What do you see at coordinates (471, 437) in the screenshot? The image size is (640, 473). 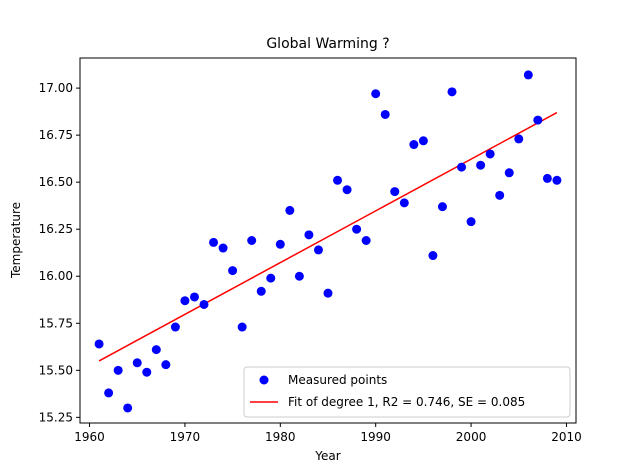 I see `x-tick-label: 2000` at bounding box center [471, 437].